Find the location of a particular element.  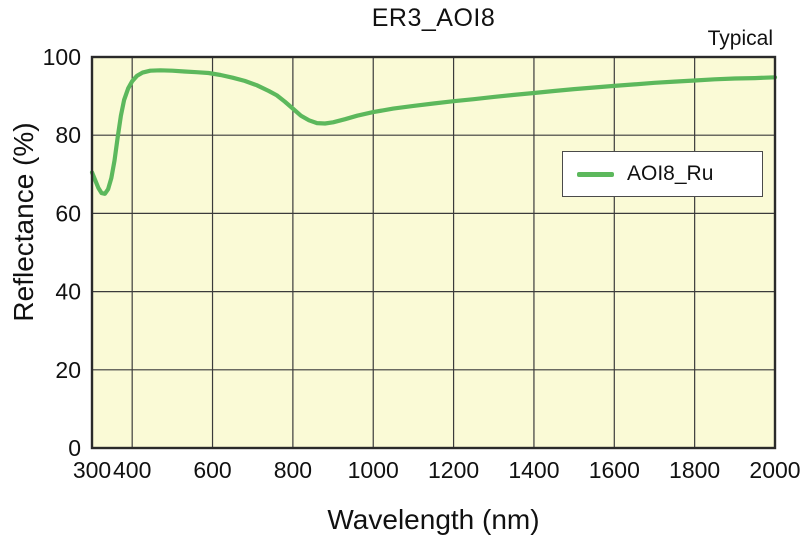

legend-series-label: AOI8_Ru is located at coordinates (670, 173).